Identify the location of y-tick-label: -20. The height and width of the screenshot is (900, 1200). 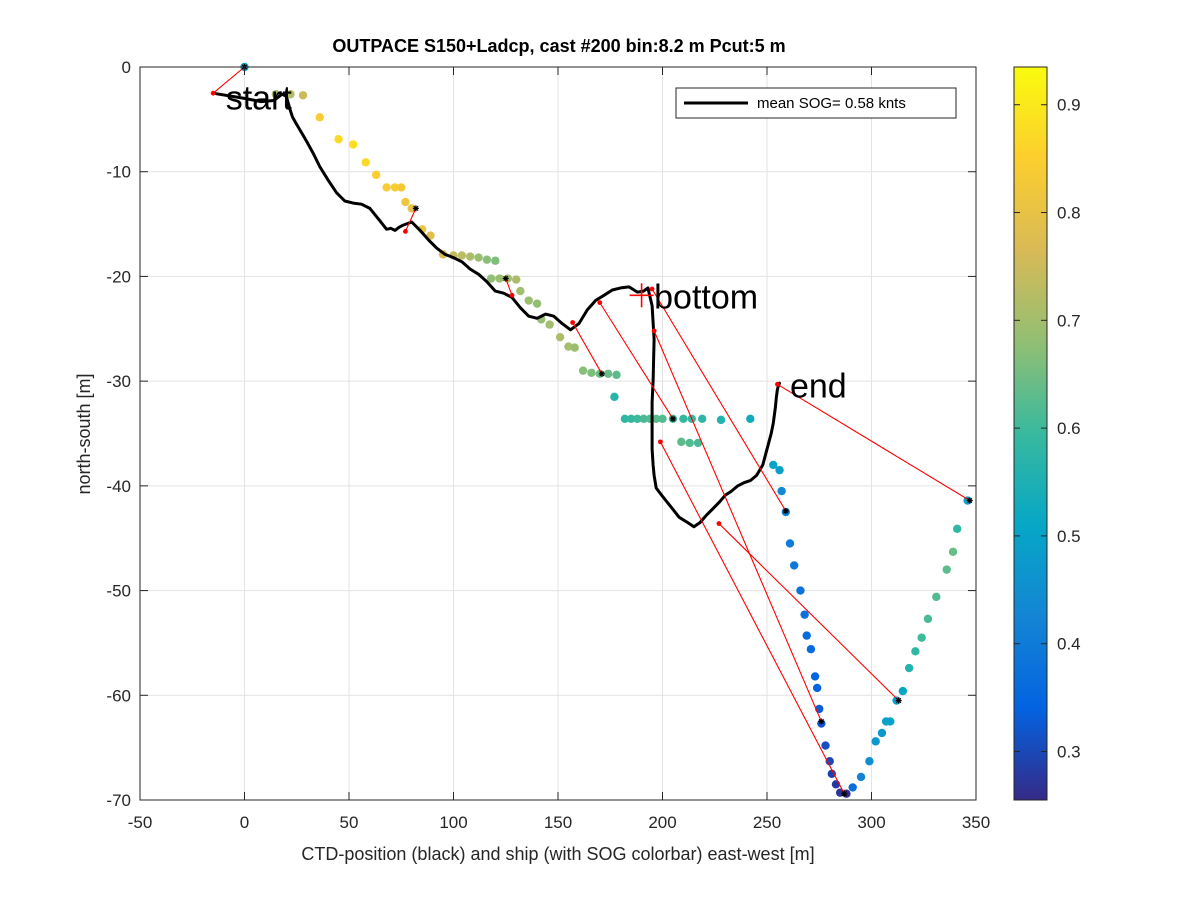
(118, 276).